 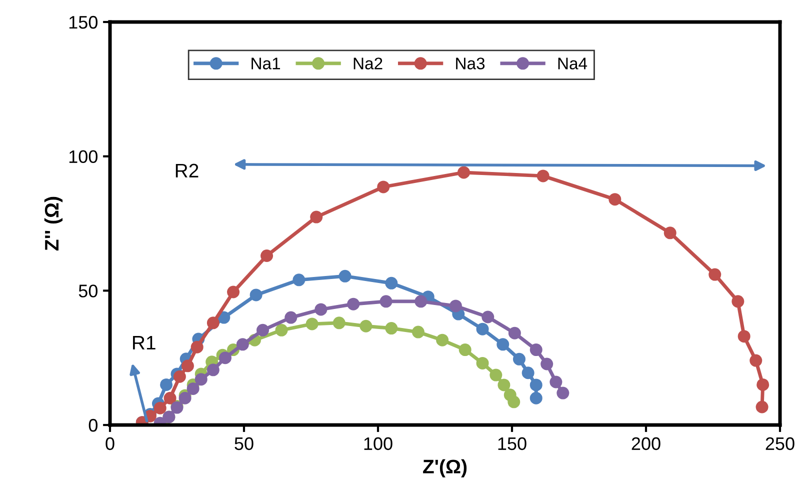 I want to click on legend-label: Na4, so click(x=573, y=64).